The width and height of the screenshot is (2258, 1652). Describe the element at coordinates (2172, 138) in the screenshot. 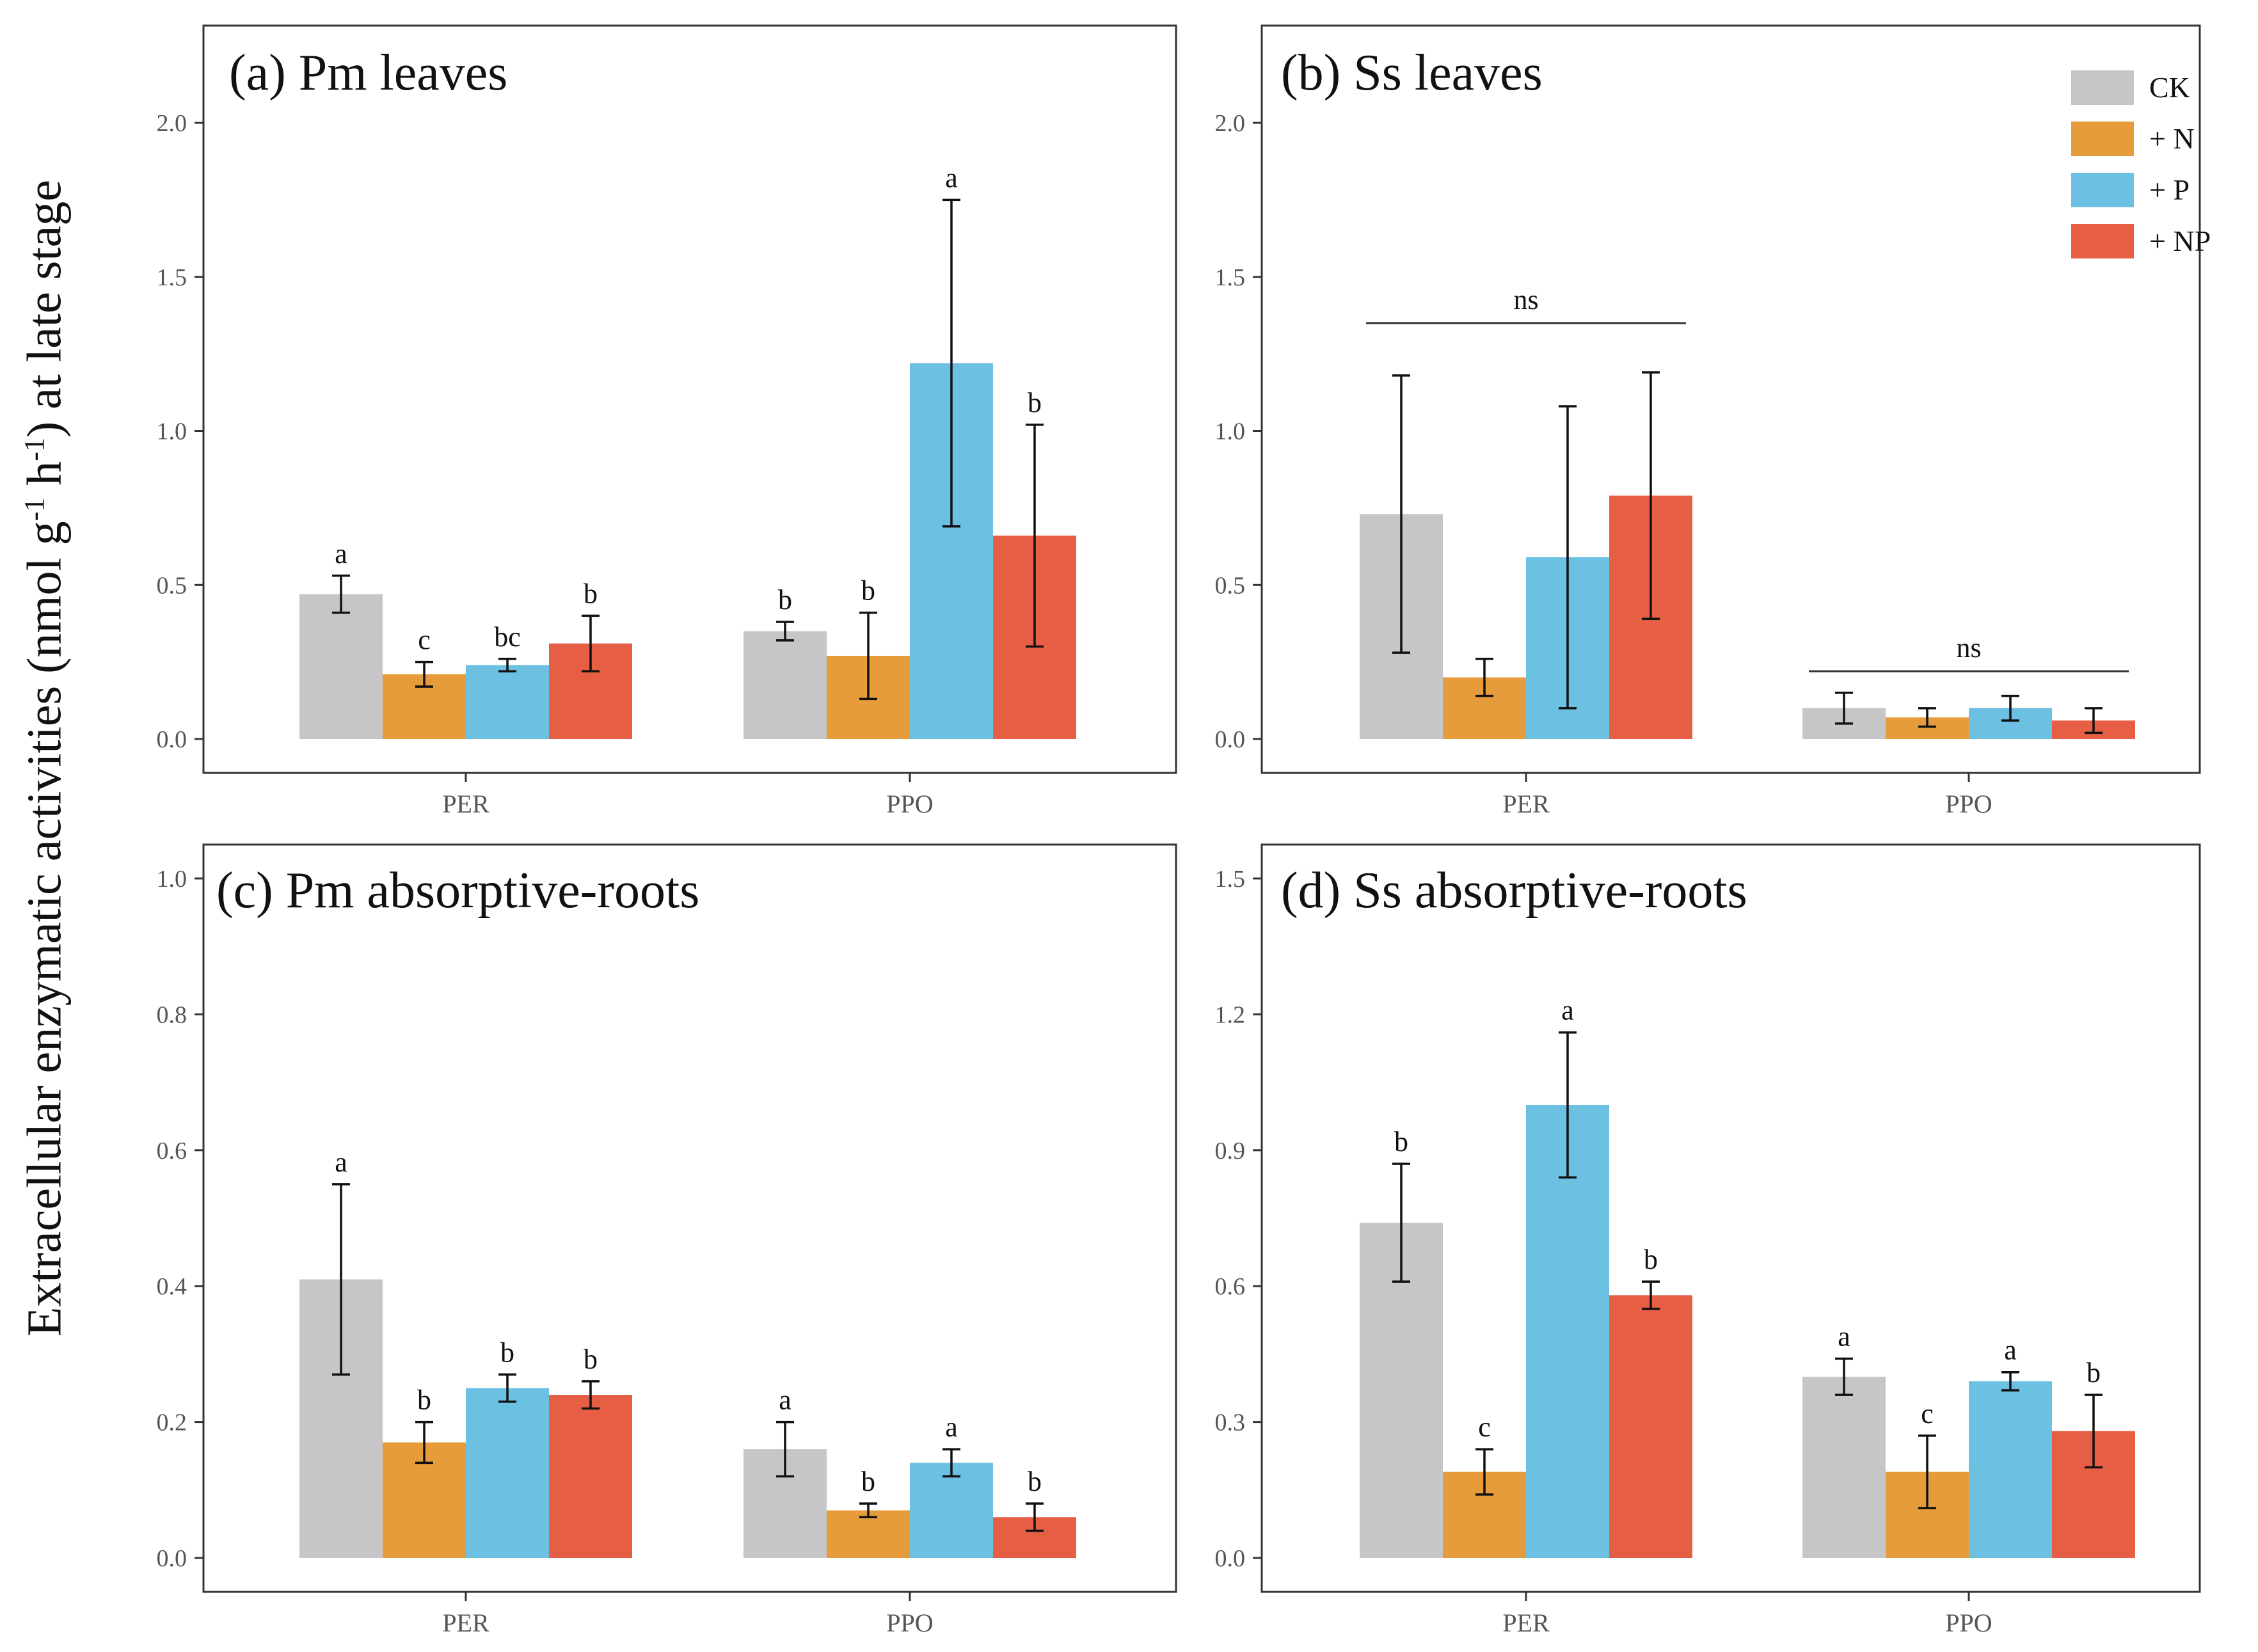

I see `legend-label: + N` at that location.